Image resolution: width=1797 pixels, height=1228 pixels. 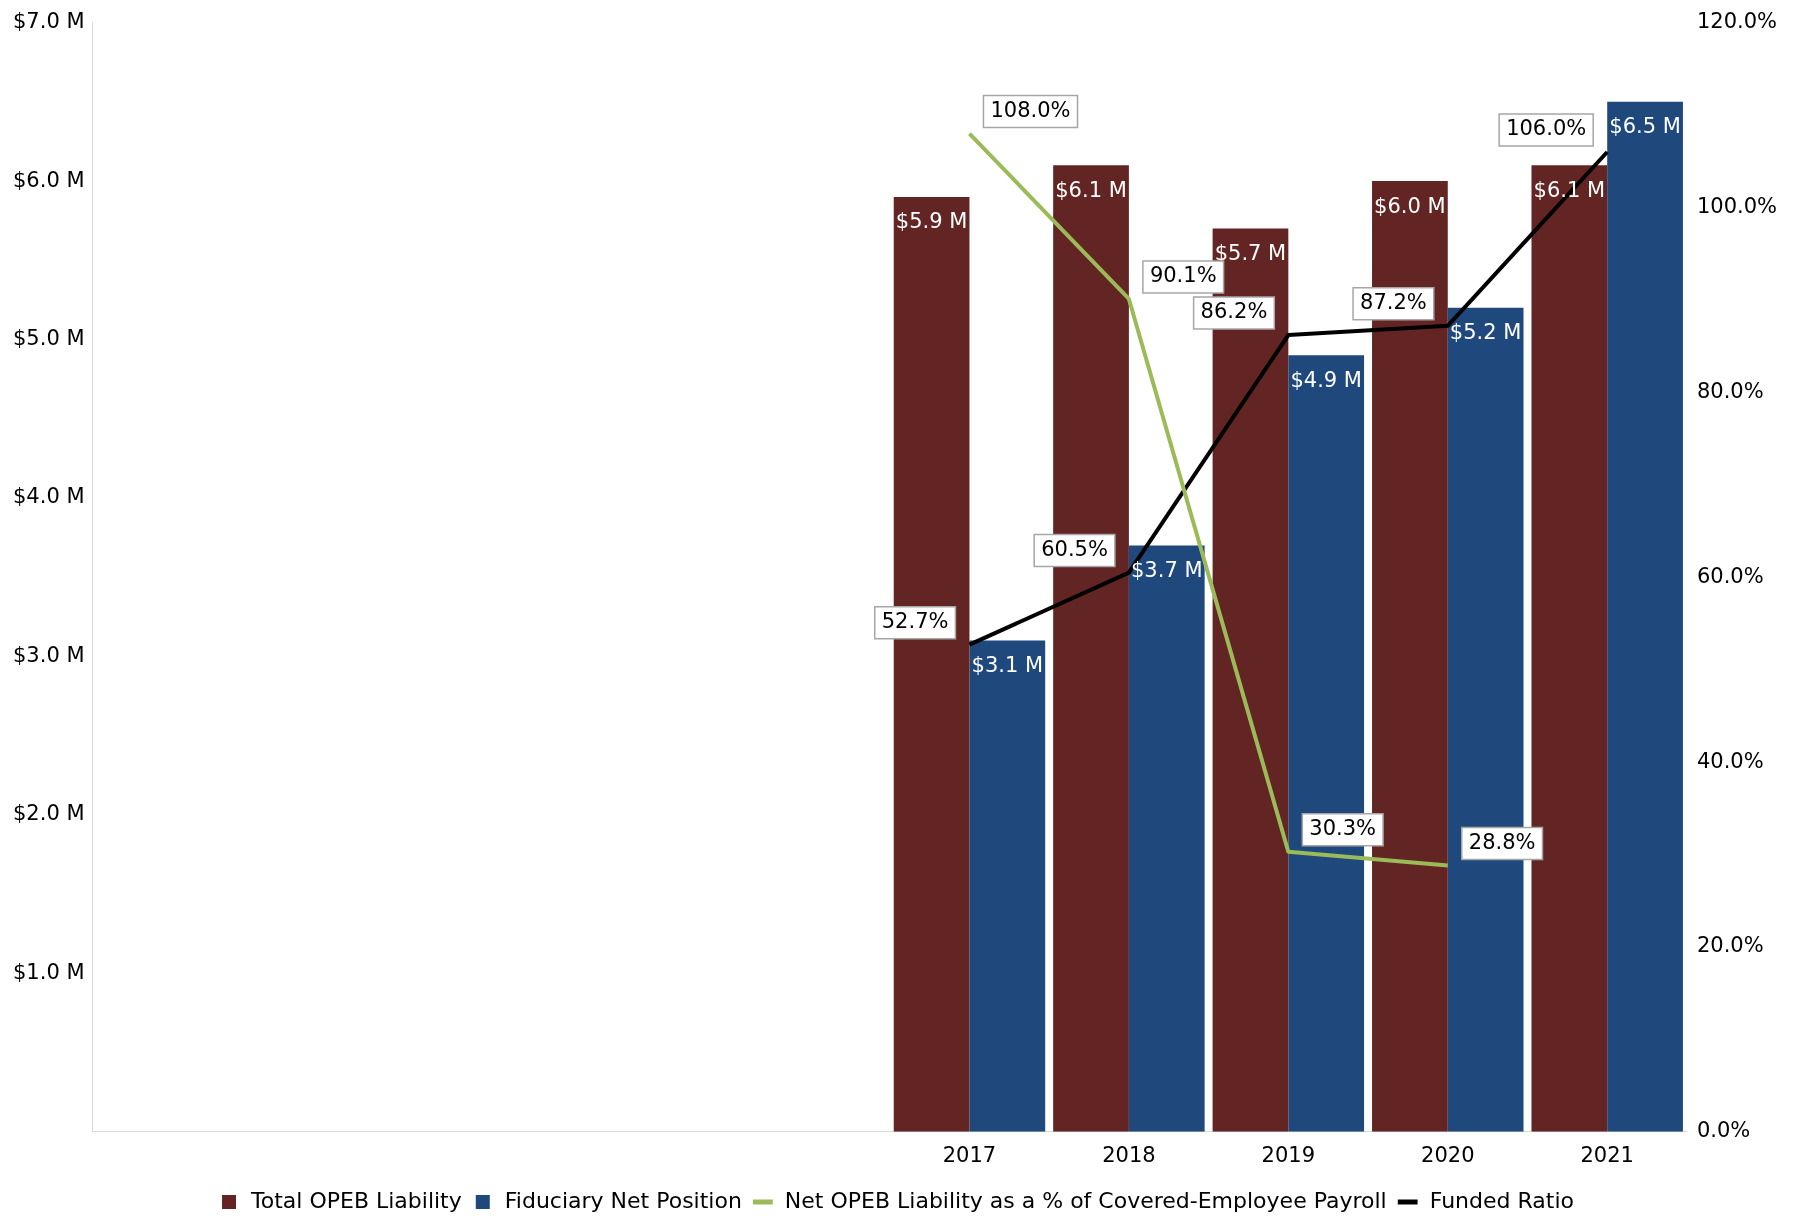 I want to click on y2-tick-label: 80.0%, so click(x=1730, y=390).